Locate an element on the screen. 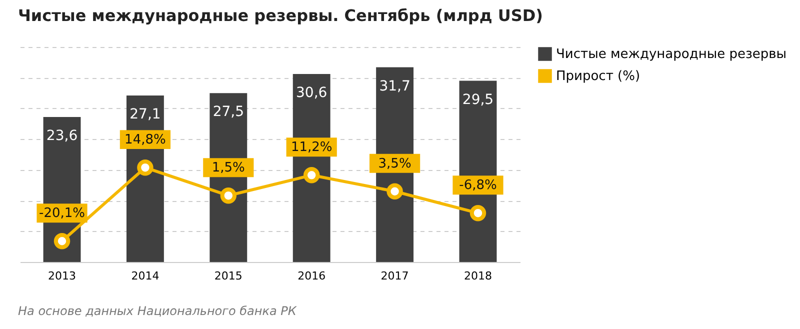  text: На основе данных Национального банка РК is located at coordinates (157, 311).